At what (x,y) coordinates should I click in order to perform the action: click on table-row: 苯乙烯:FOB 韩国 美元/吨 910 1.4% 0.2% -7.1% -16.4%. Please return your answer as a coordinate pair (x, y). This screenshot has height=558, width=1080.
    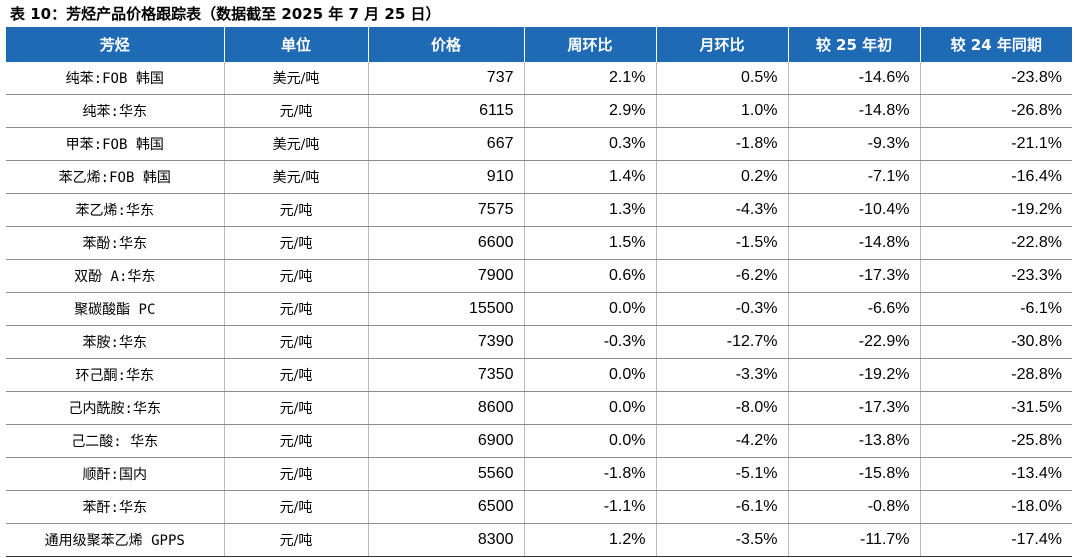
    Looking at the image, I should click on (539, 177).